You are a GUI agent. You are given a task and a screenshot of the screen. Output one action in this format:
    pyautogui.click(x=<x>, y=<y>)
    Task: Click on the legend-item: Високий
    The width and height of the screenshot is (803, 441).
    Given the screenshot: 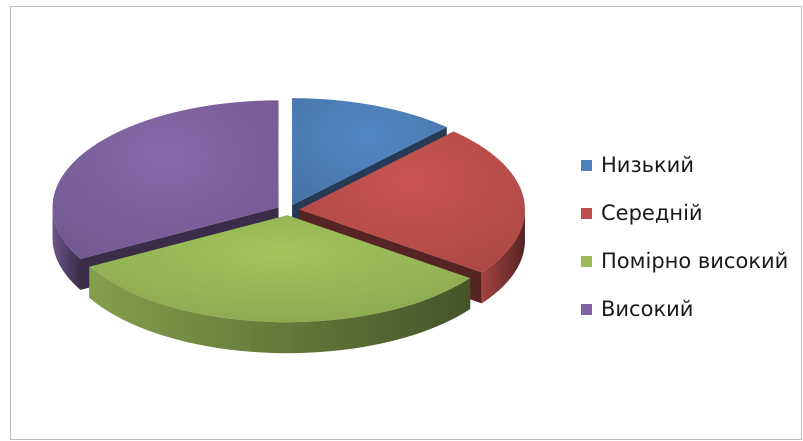 What is the action you would take?
    pyautogui.click(x=684, y=309)
    